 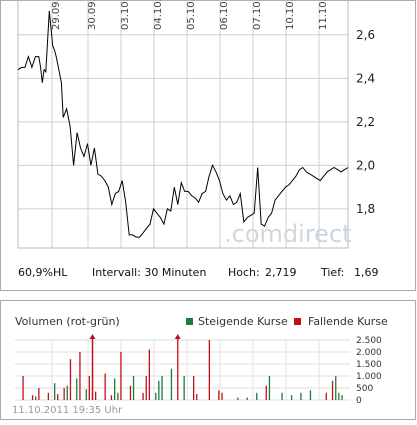 I want to click on date-tick: 07.10., so click(x=257, y=15).